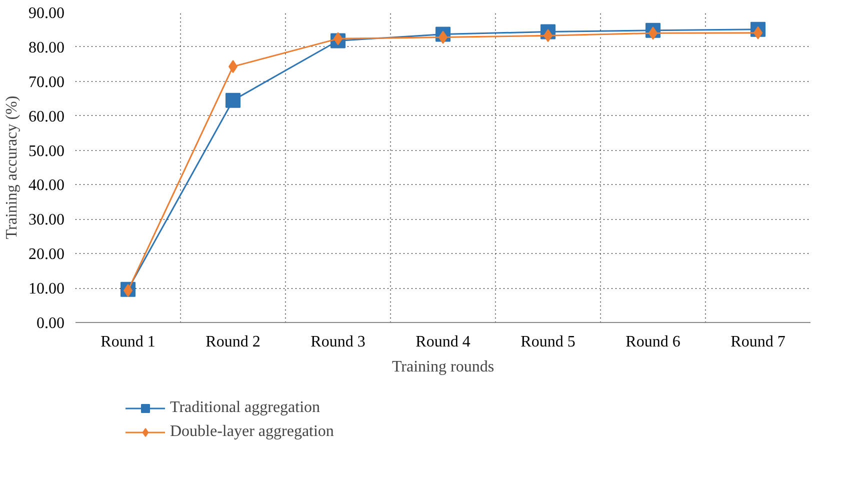  Describe the element at coordinates (46, 117) in the screenshot. I see `y-tick-label: 60.00` at that location.